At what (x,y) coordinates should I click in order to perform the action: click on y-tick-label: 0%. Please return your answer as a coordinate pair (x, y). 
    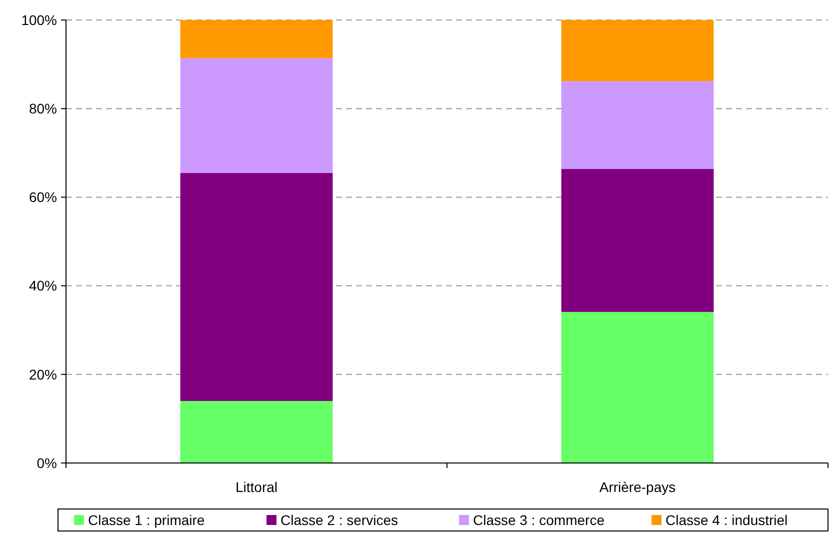
    Looking at the image, I should click on (46, 462).